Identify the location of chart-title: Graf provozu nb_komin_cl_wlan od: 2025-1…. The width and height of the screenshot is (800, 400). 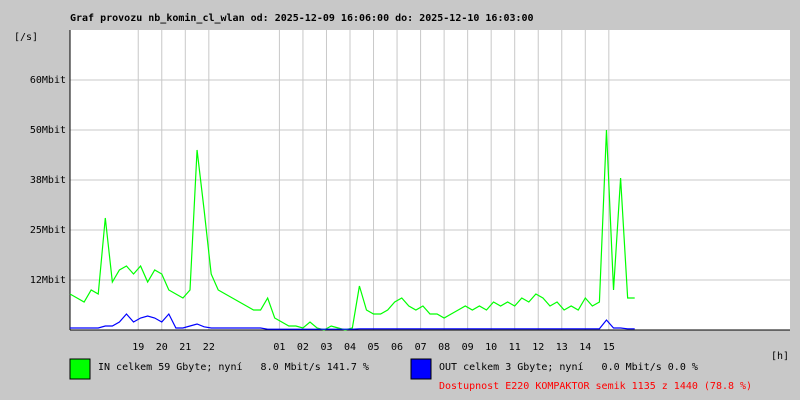
(302, 18).